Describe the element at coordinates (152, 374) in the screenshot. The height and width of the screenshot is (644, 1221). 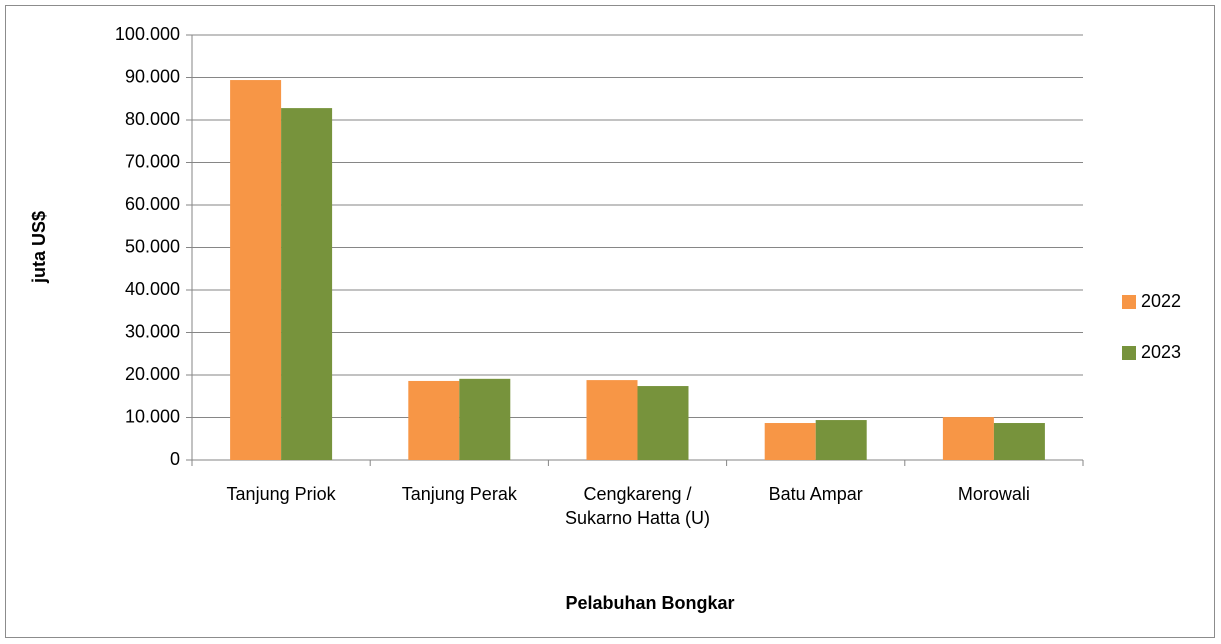
I see `y-tick-label: 20.000` at that location.